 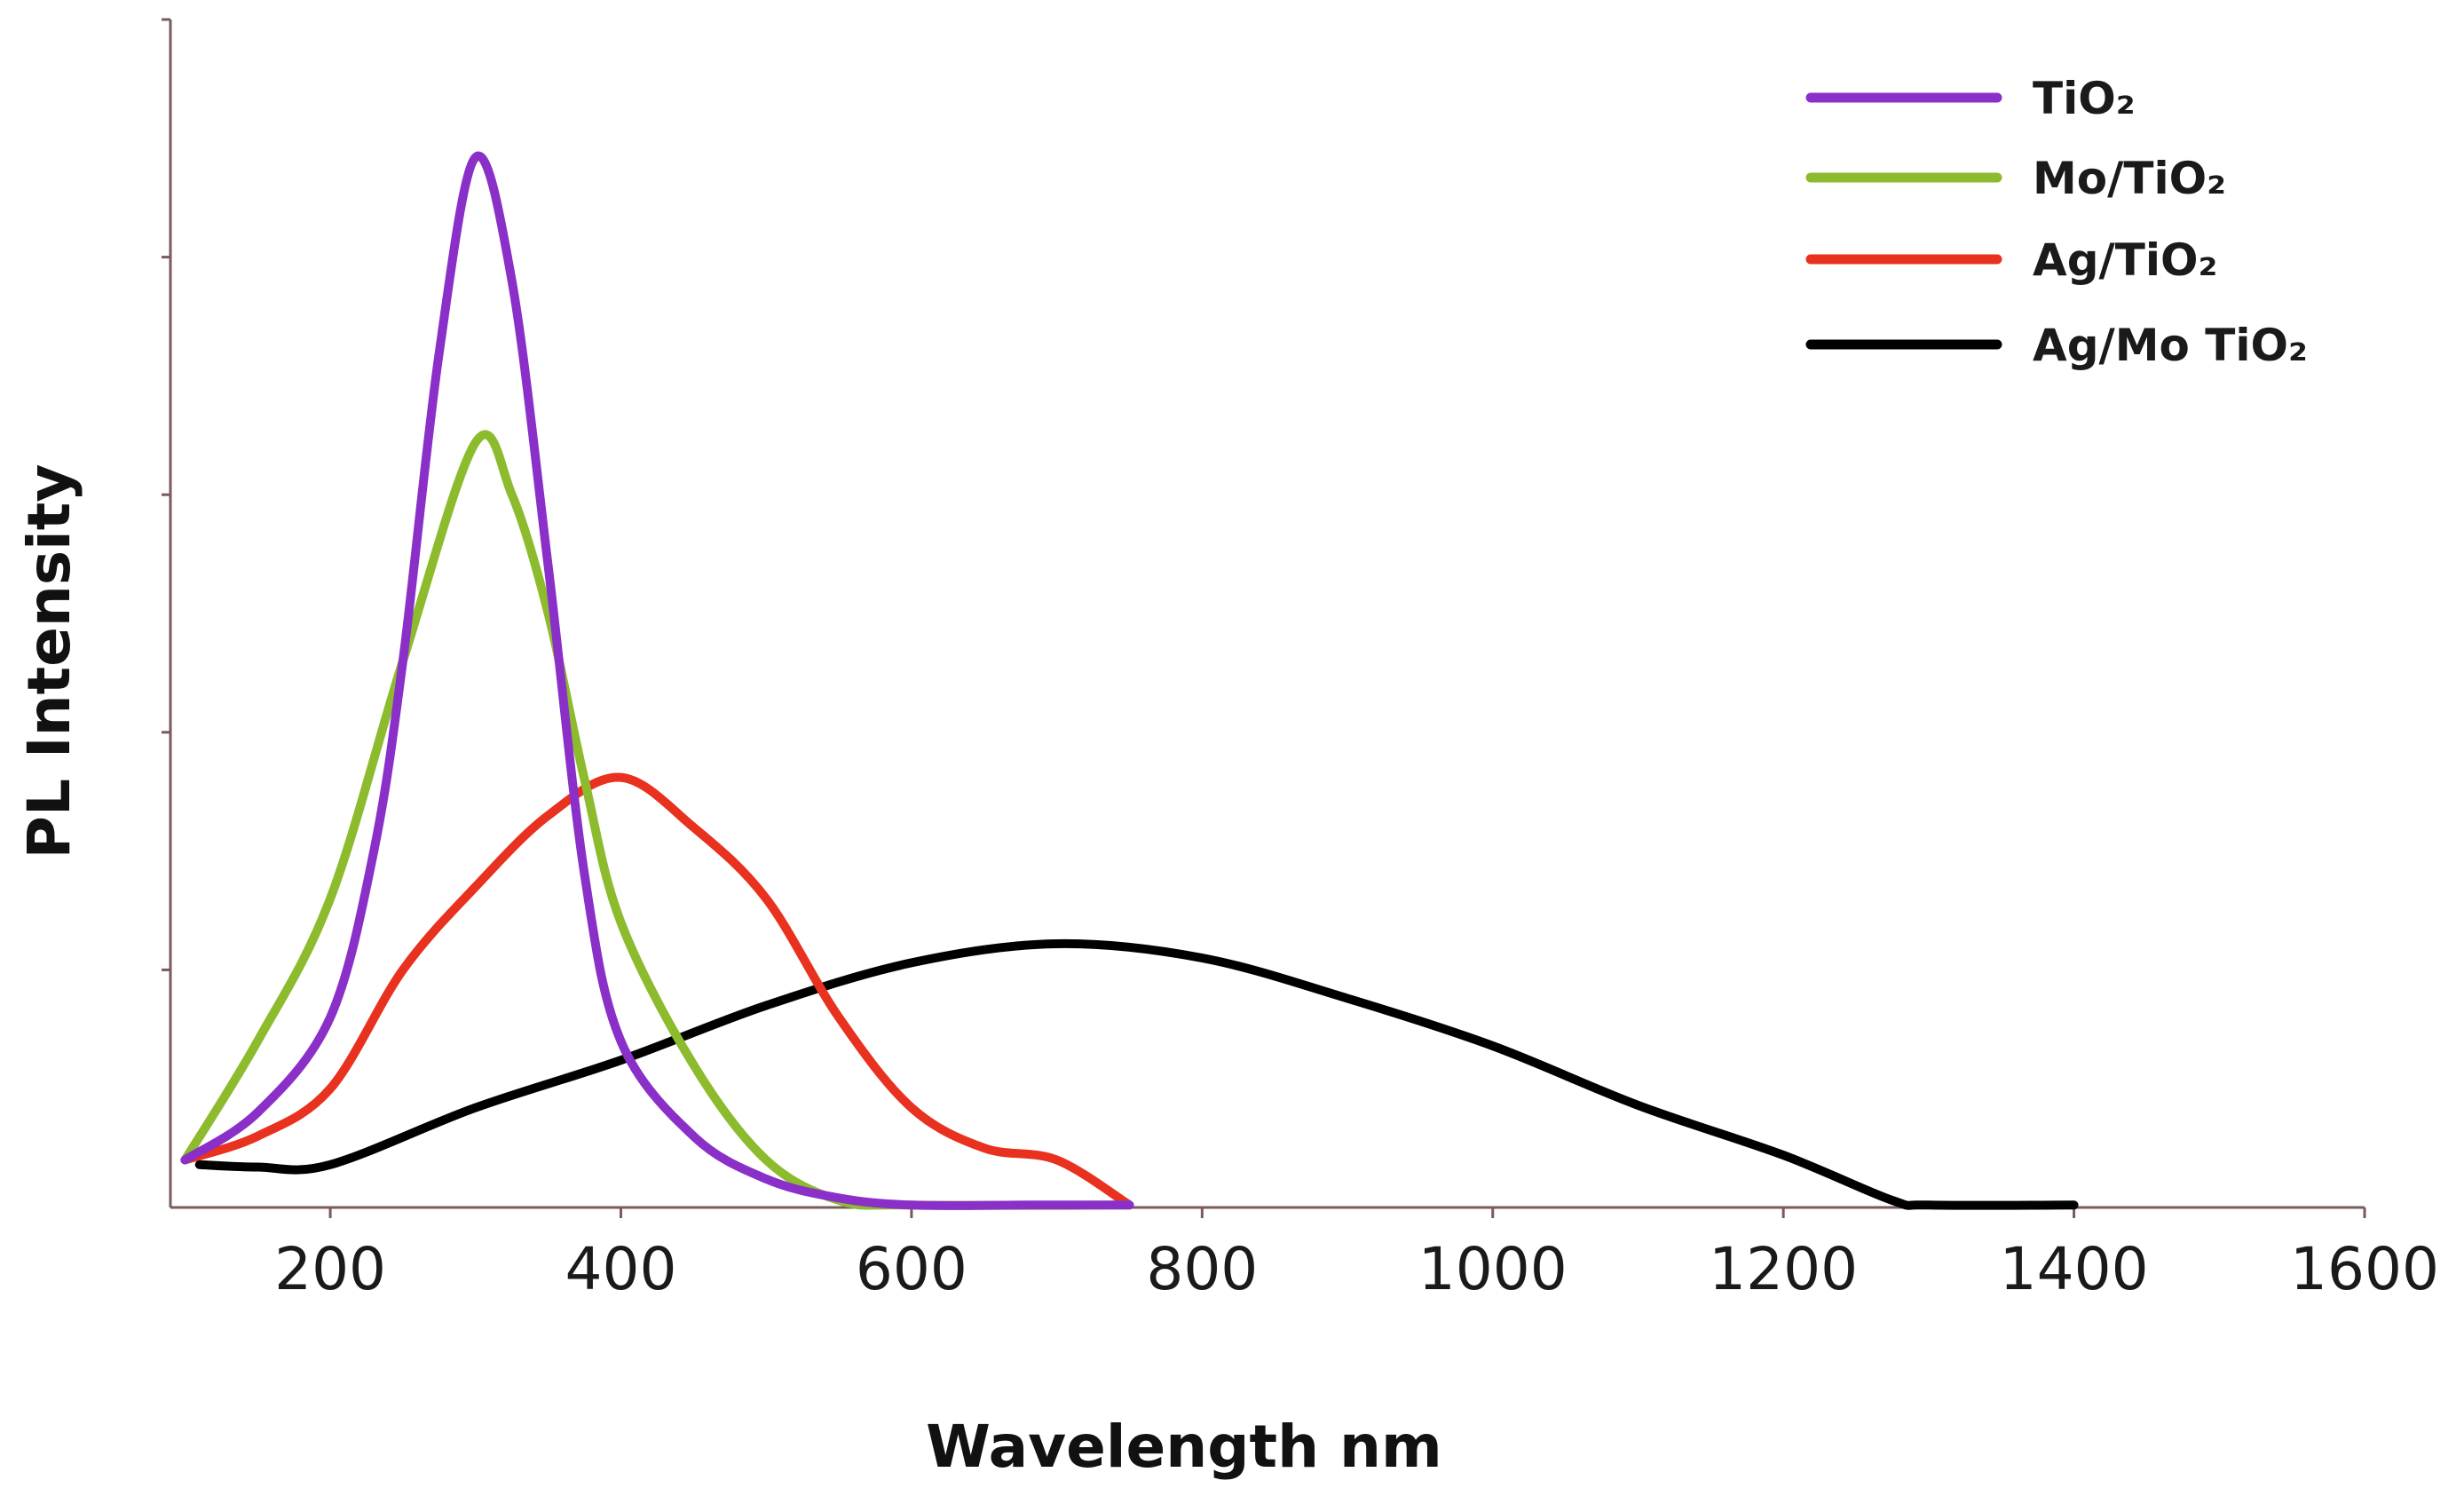 What do you see at coordinates (1493, 1269) in the screenshot?
I see `x-tick-label: 1000` at bounding box center [1493, 1269].